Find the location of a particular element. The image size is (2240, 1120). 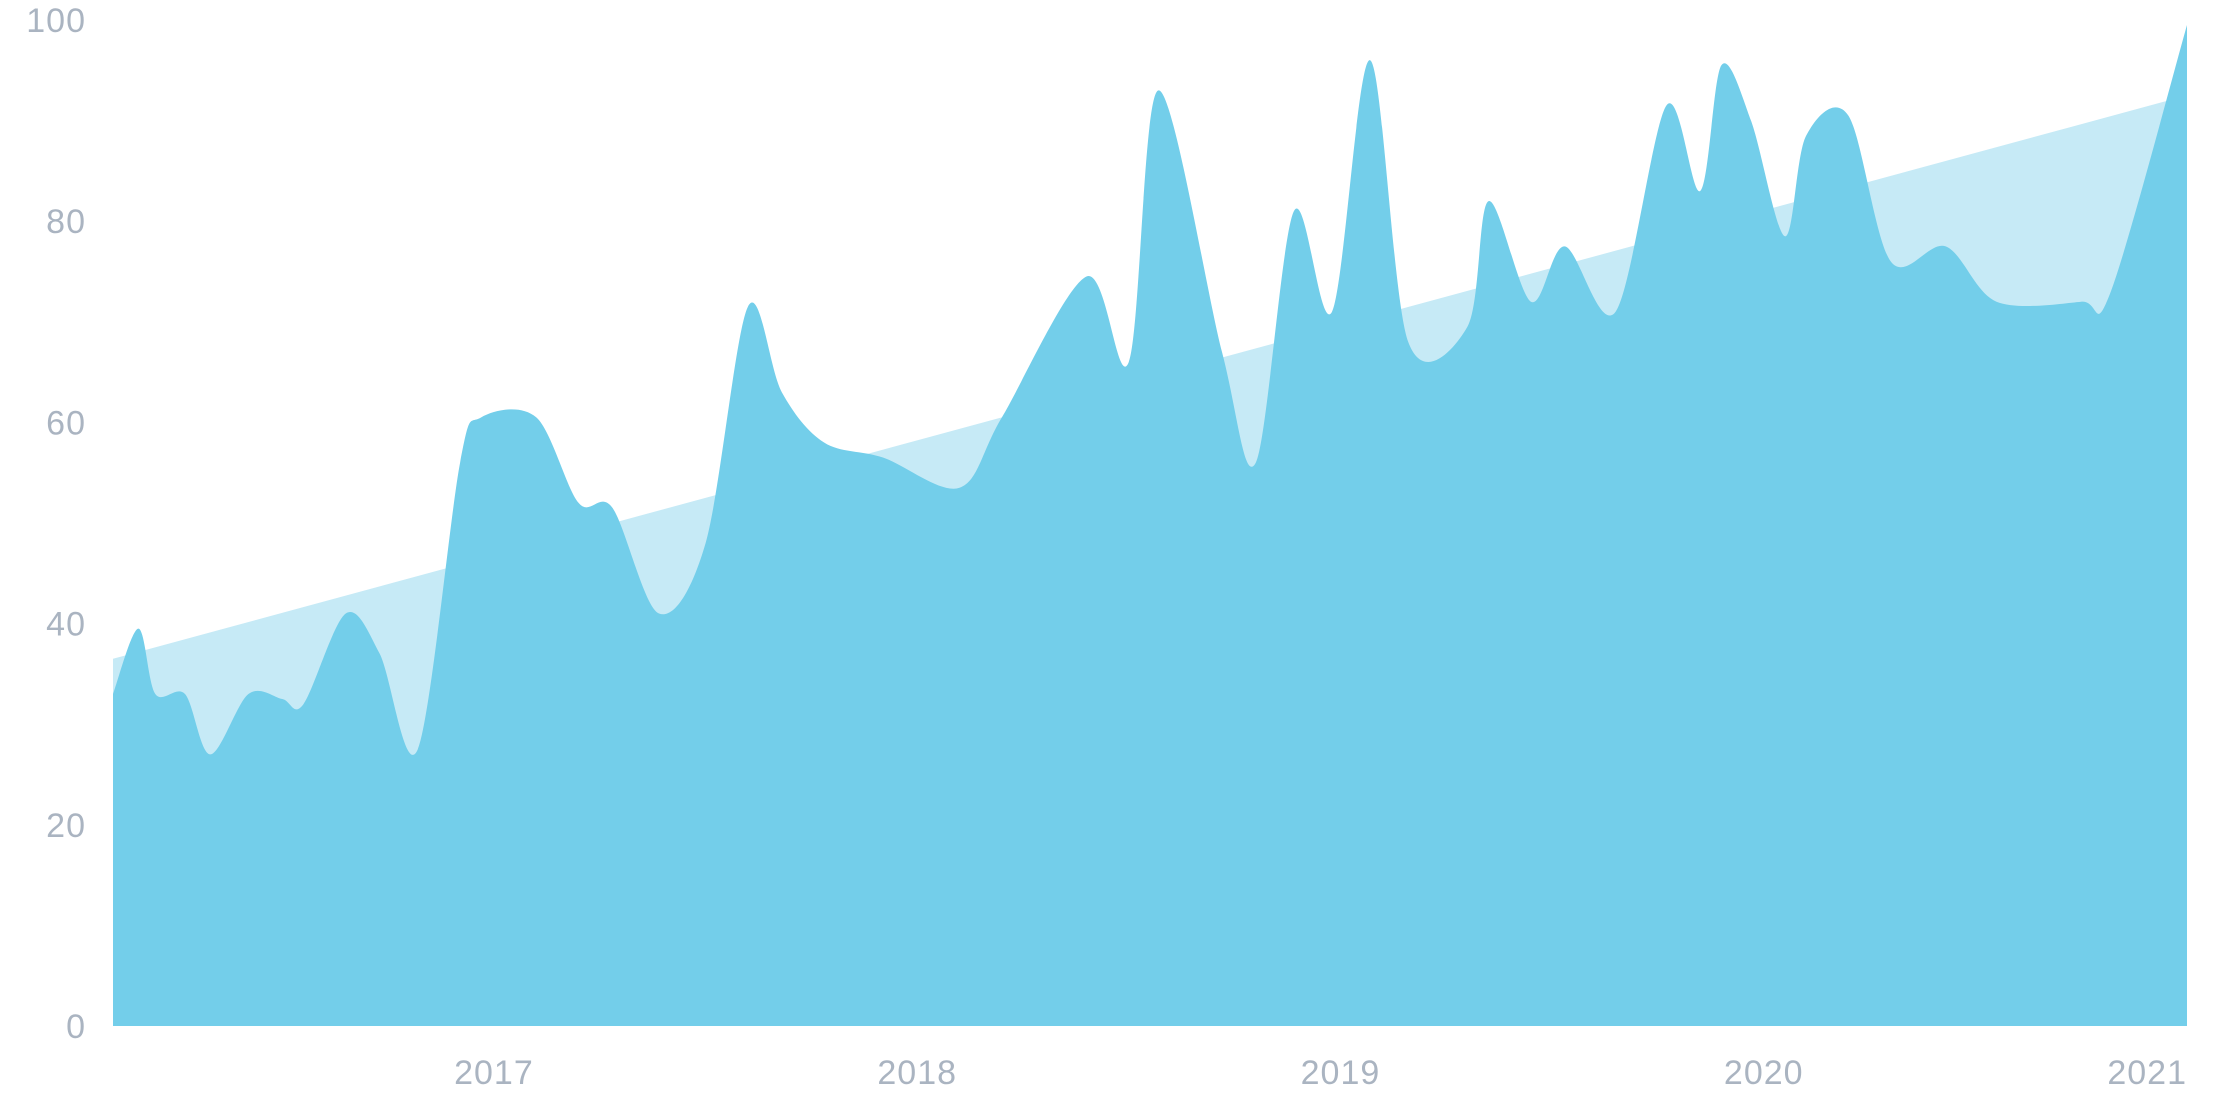

x-axis: 2017 2018 2019 2020 2021 is located at coordinates (1320, 1073).